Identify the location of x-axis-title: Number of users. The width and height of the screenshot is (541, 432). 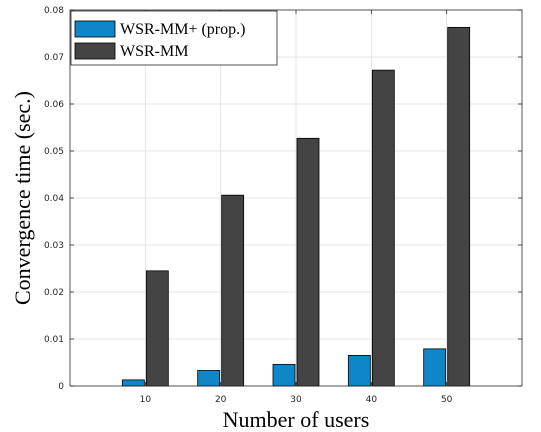
(296, 419).